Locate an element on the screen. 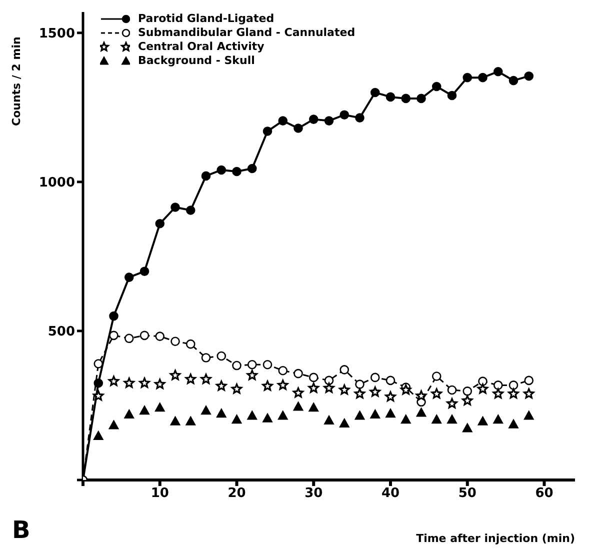 This screenshot has width=589, height=552. y-tick-label: 1000 is located at coordinates (56, 183).